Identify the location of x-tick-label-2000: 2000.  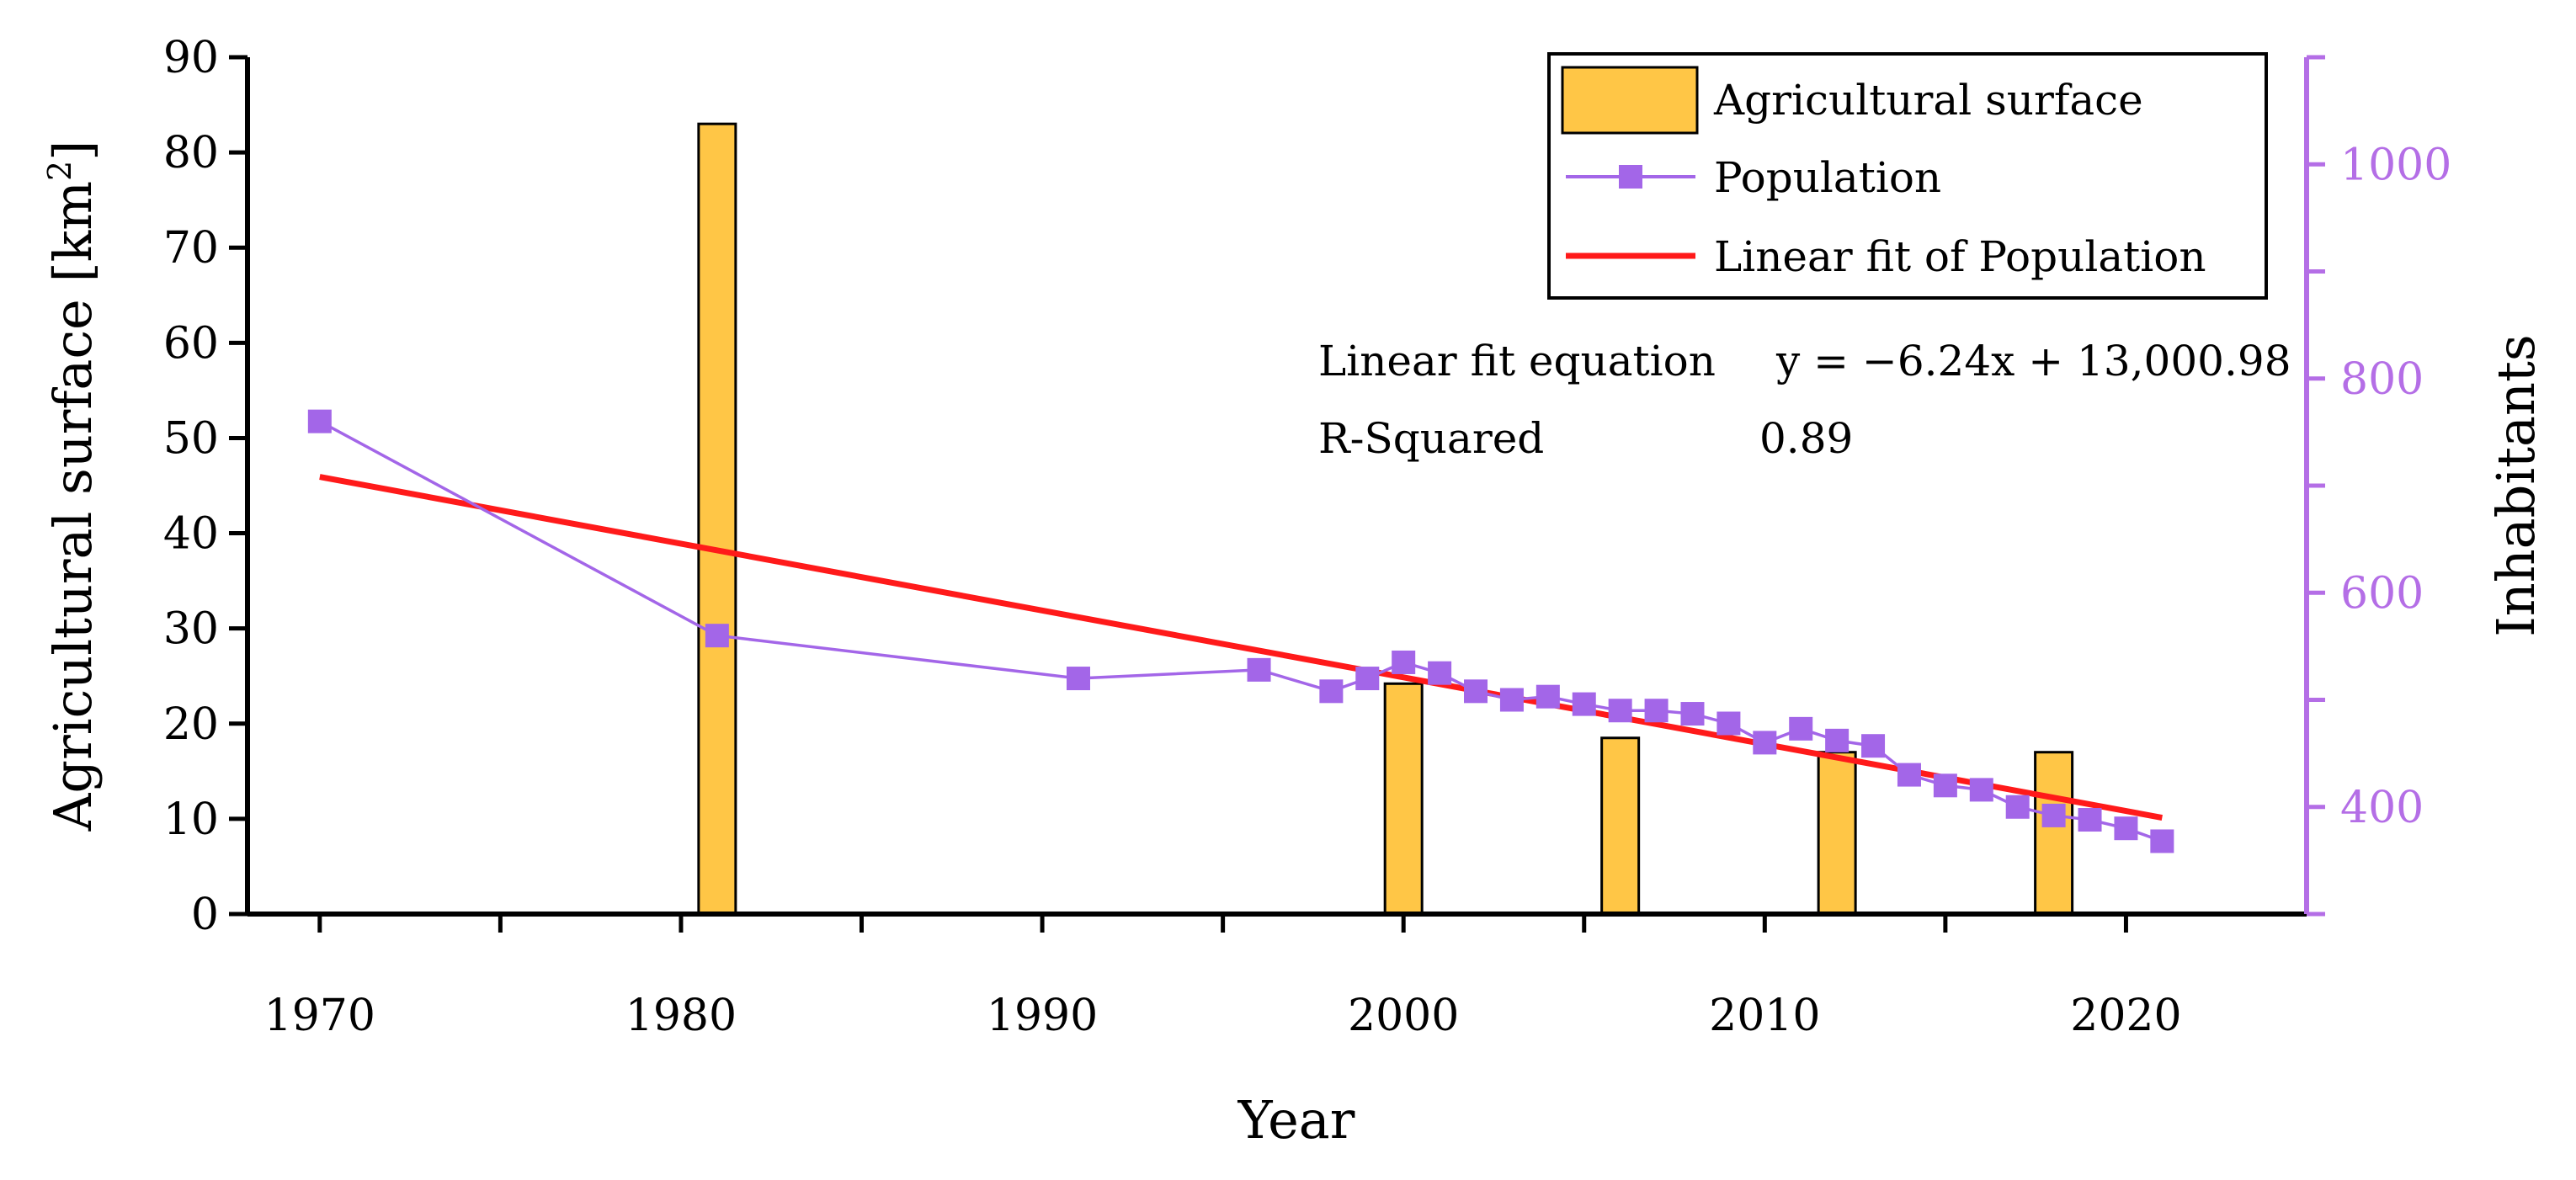
(1404, 1016).